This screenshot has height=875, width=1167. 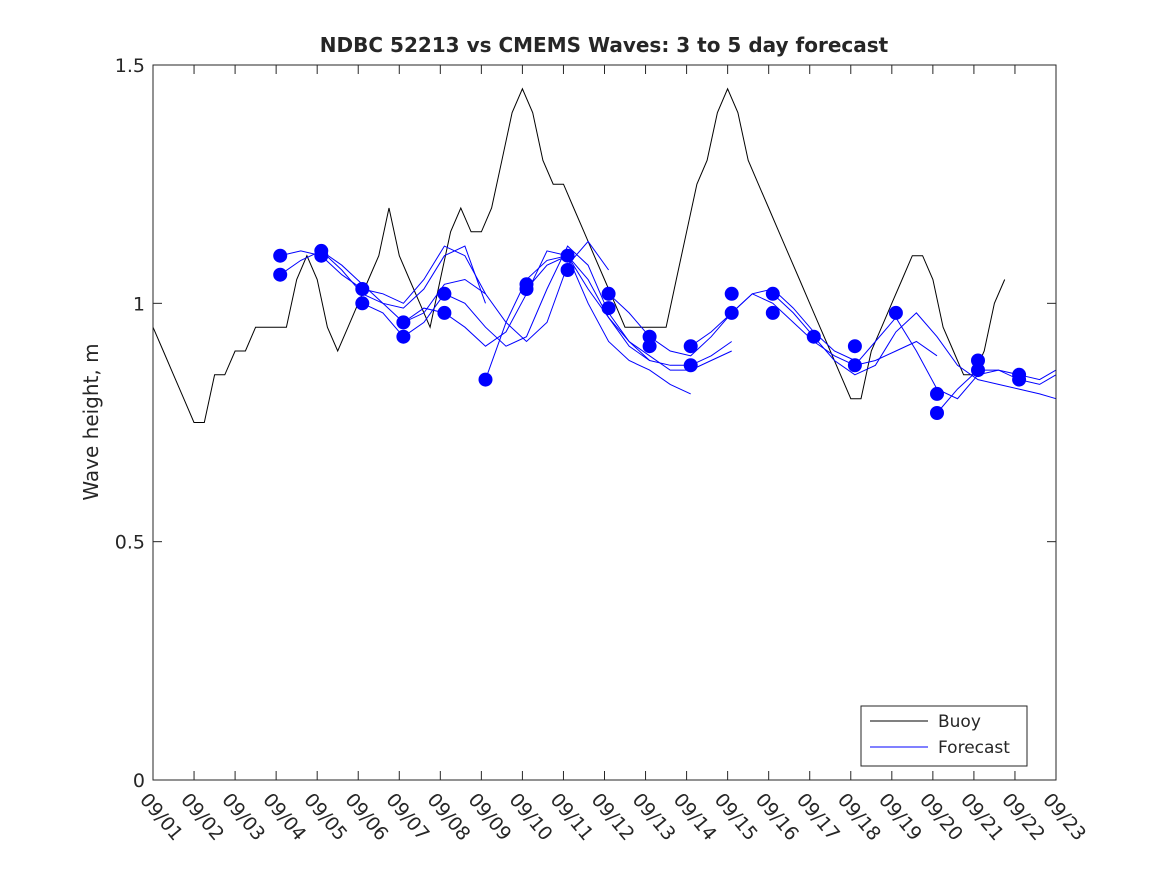 I want to click on y-tick-label: 0, so click(x=139, y=781).